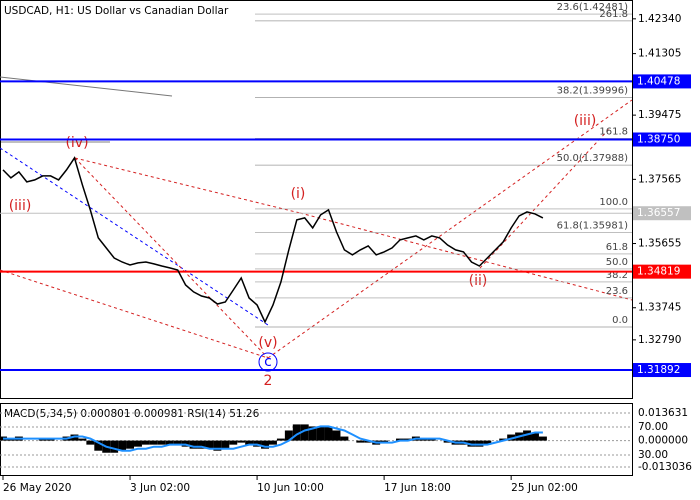 Image resolution: width=700 pixels, height=500 pixels. Describe the element at coordinates (617, 291) in the screenshot. I see `fib-label: 23.6` at that location.